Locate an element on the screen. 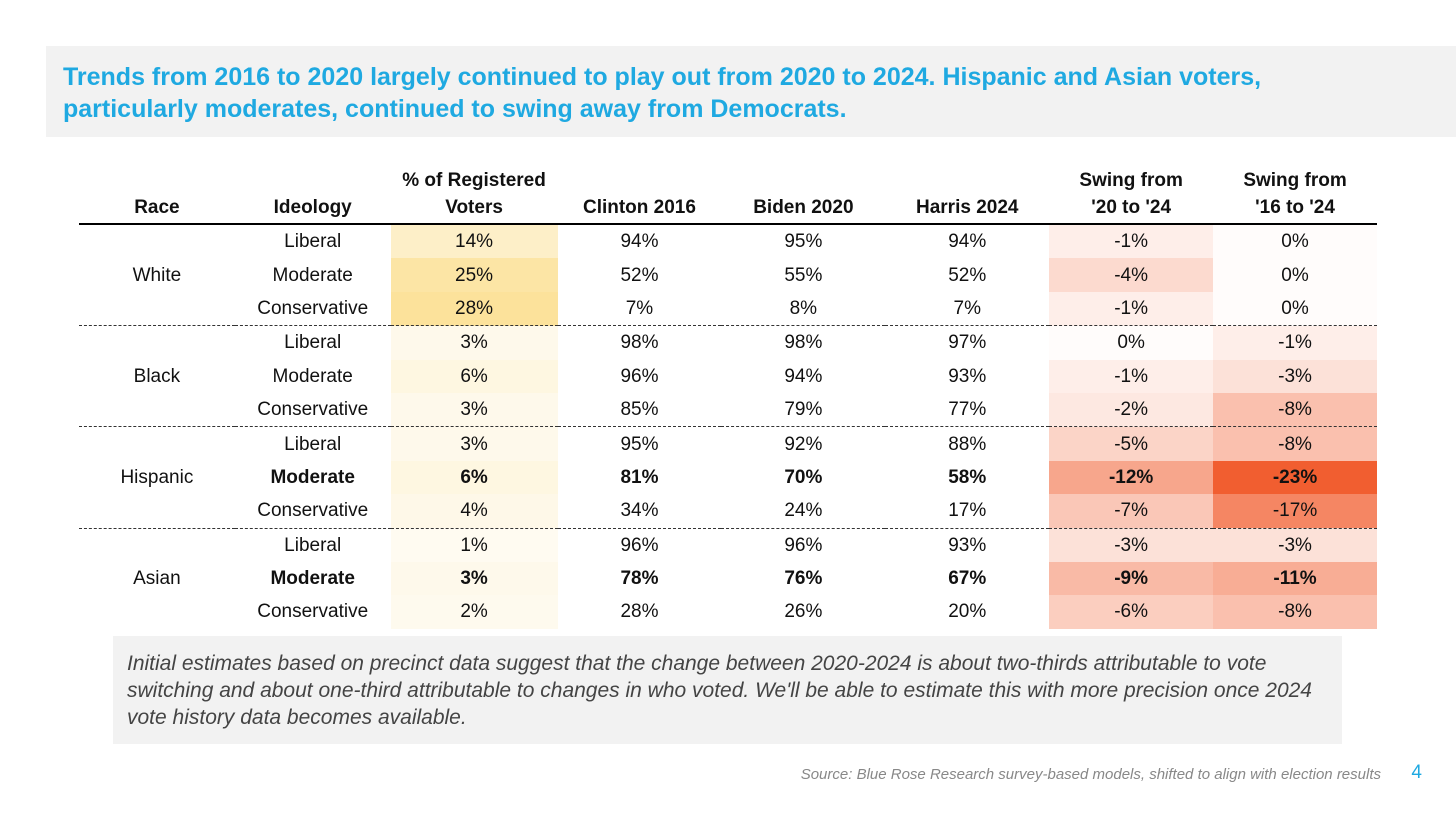 The image size is (1456, 819). clinton-cell: 34% is located at coordinates (639, 511).